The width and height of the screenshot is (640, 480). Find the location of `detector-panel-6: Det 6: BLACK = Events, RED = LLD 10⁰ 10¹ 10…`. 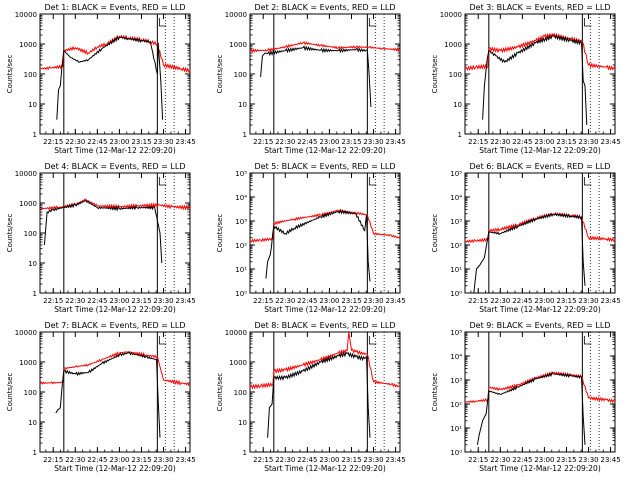

detector-panel-6: Det 6: BLACK = Events, RED = LLD 10⁰ 10¹ 10… is located at coordinates (526, 238).